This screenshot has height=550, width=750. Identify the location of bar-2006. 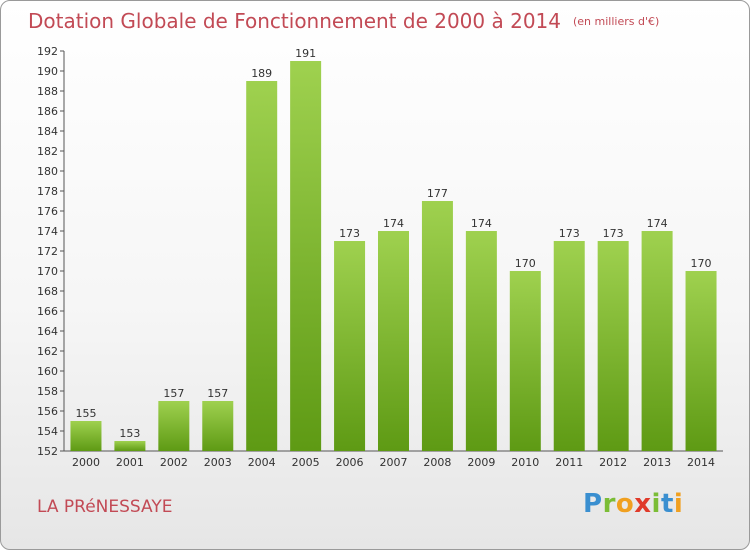
(350, 346).